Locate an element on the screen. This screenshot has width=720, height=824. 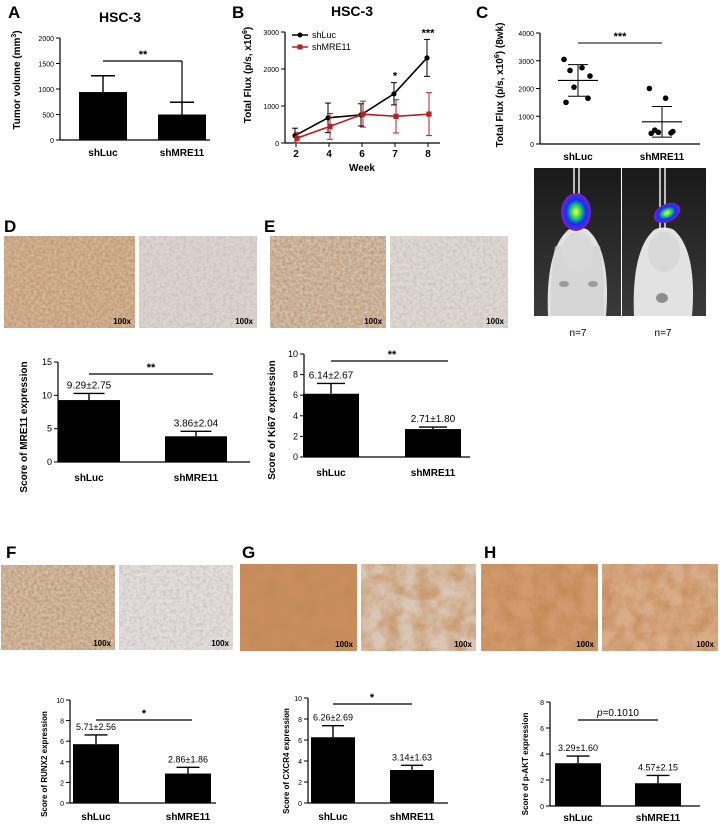
panel-b-legend: shLuc shMRE11 is located at coordinates (321, 41).